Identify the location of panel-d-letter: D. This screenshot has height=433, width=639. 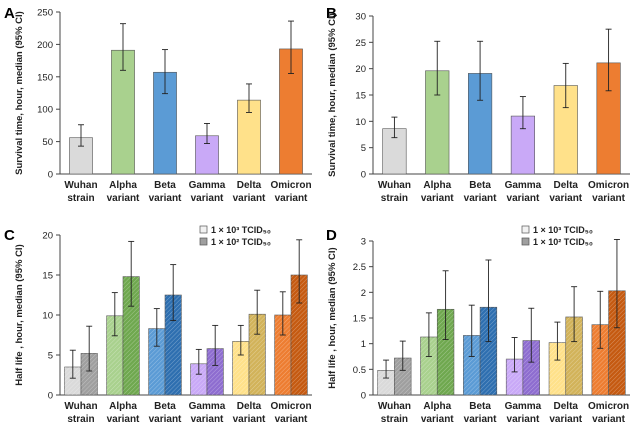
(331, 235).